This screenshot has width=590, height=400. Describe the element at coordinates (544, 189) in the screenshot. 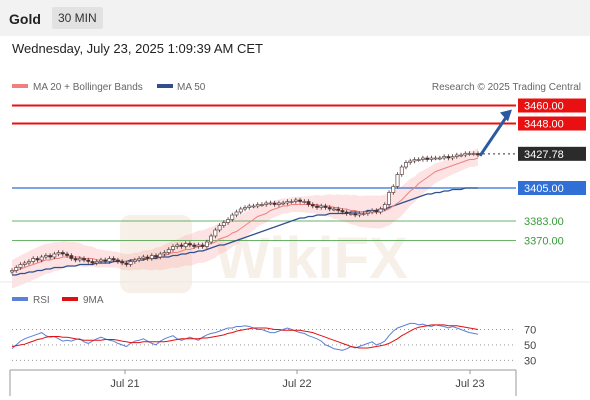

I see `level-label-3405.00: 3405.00` at that location.